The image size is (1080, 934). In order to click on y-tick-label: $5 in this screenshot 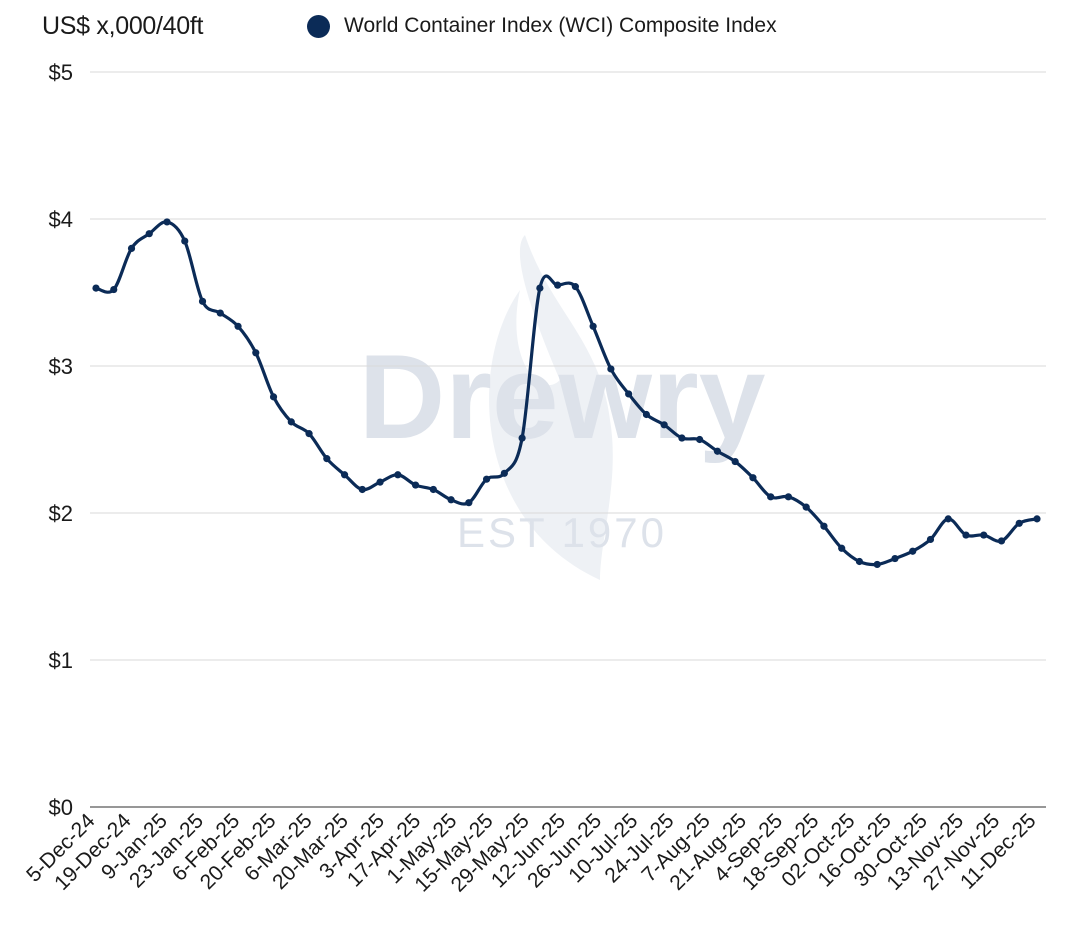, I will do `click(61, 72)`.